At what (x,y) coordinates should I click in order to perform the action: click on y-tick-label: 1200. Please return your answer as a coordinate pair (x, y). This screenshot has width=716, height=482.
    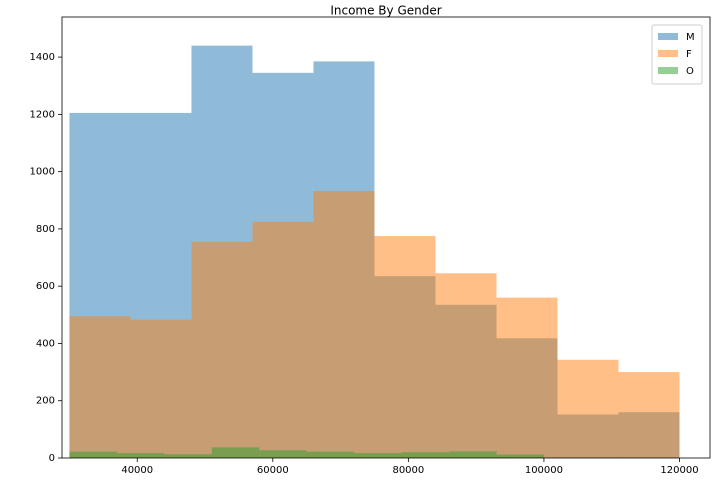
    Looking at the image, I should click on (42, 114).